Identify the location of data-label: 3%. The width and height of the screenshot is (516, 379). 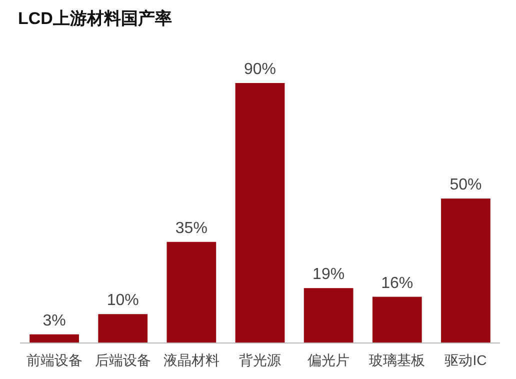
(54, 321).